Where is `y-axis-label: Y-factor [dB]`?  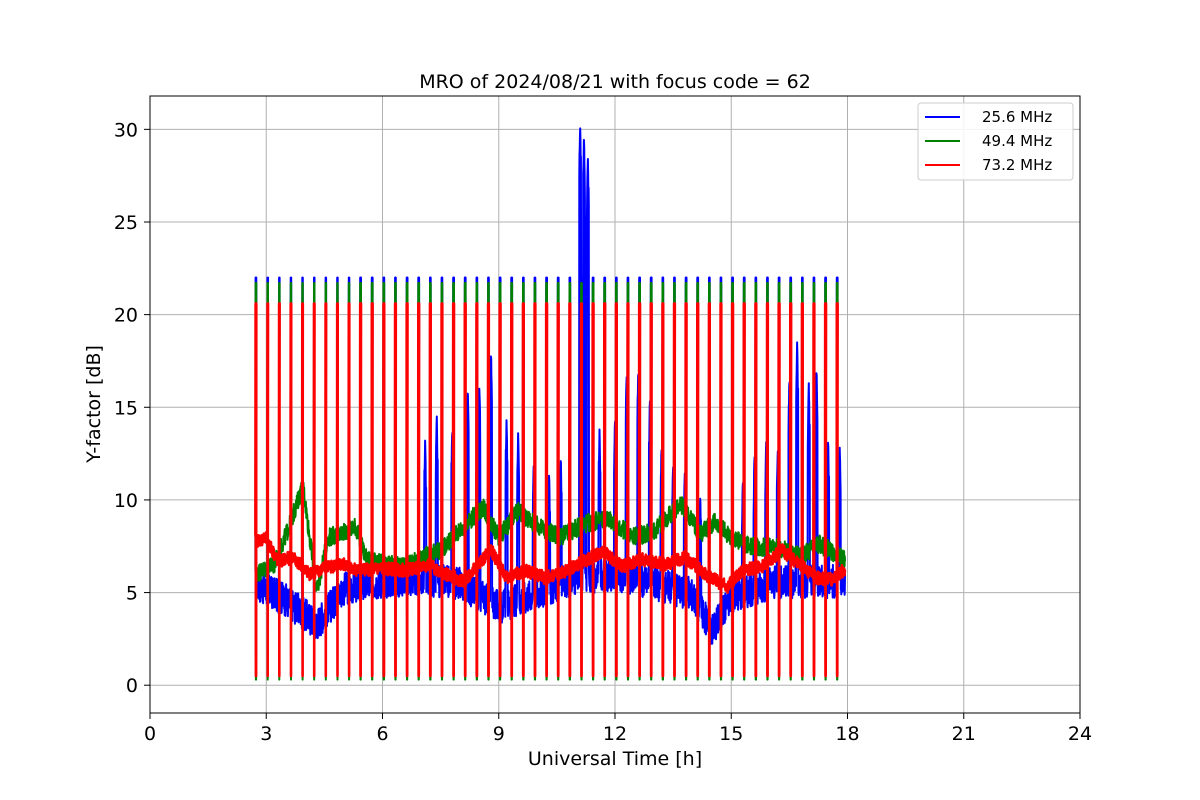 y-axis-label: Y-factor [dB] is located at coordinates (94, 404).